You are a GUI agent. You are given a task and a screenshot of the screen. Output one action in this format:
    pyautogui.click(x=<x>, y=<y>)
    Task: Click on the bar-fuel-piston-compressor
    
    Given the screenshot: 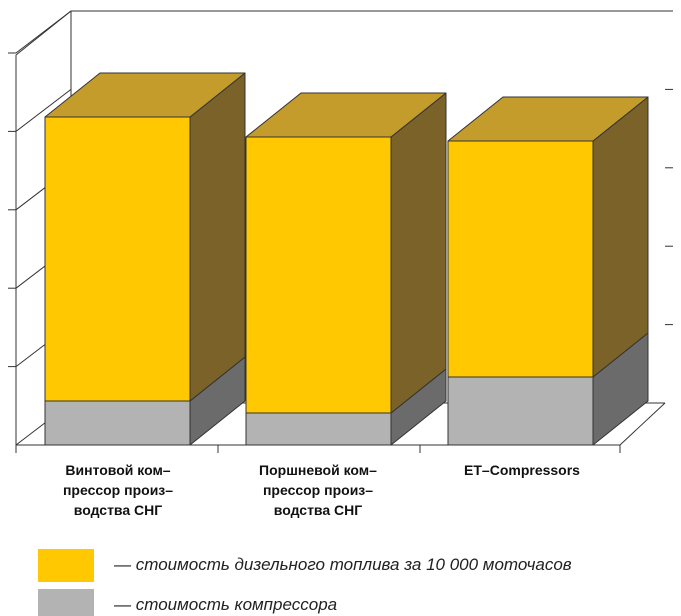 What is the action you would take?
    pyautogui.click(x=318, y=275)
    